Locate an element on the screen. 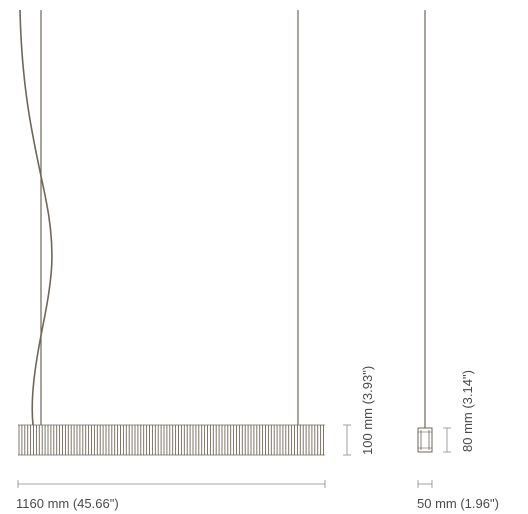 Image resolution: width=528 pixels, height=514 pixels. power-cable is located at coordinates (36, 217).